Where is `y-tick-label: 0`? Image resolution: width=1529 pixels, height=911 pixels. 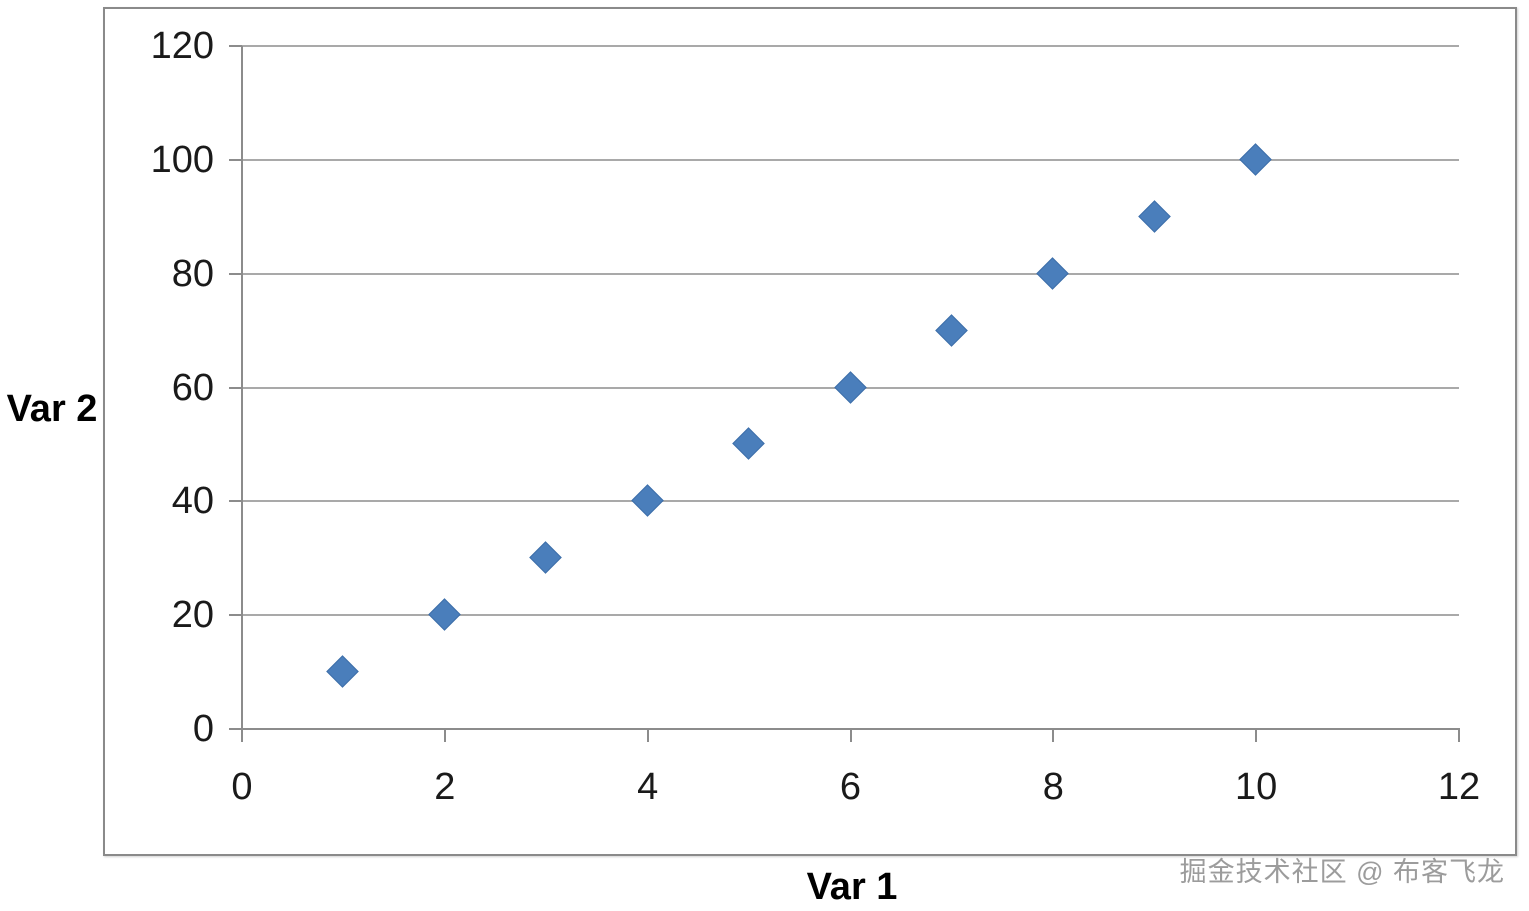 y-tick-label: 0 is located at coordinates (203, 729).